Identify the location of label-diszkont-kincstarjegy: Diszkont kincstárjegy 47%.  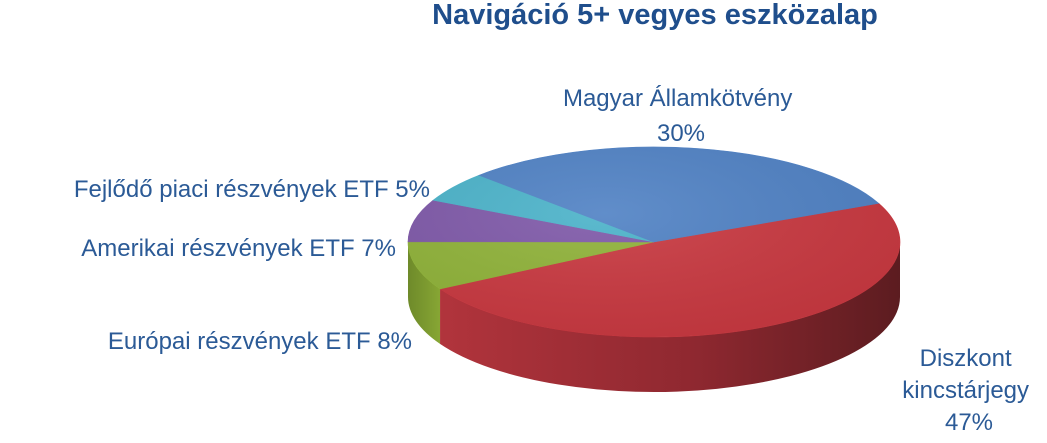
(968, 390).